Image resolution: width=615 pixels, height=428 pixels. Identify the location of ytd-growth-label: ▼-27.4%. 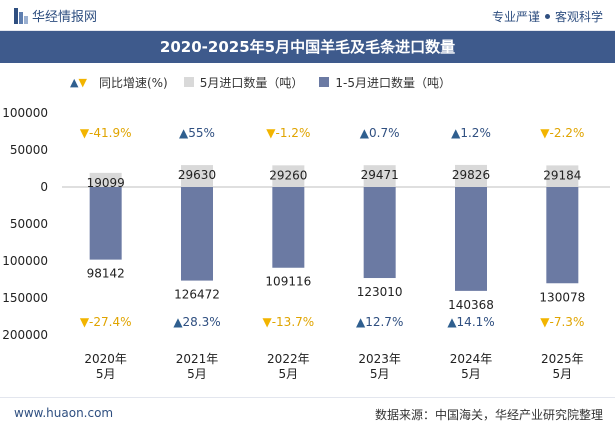
(106, 322).